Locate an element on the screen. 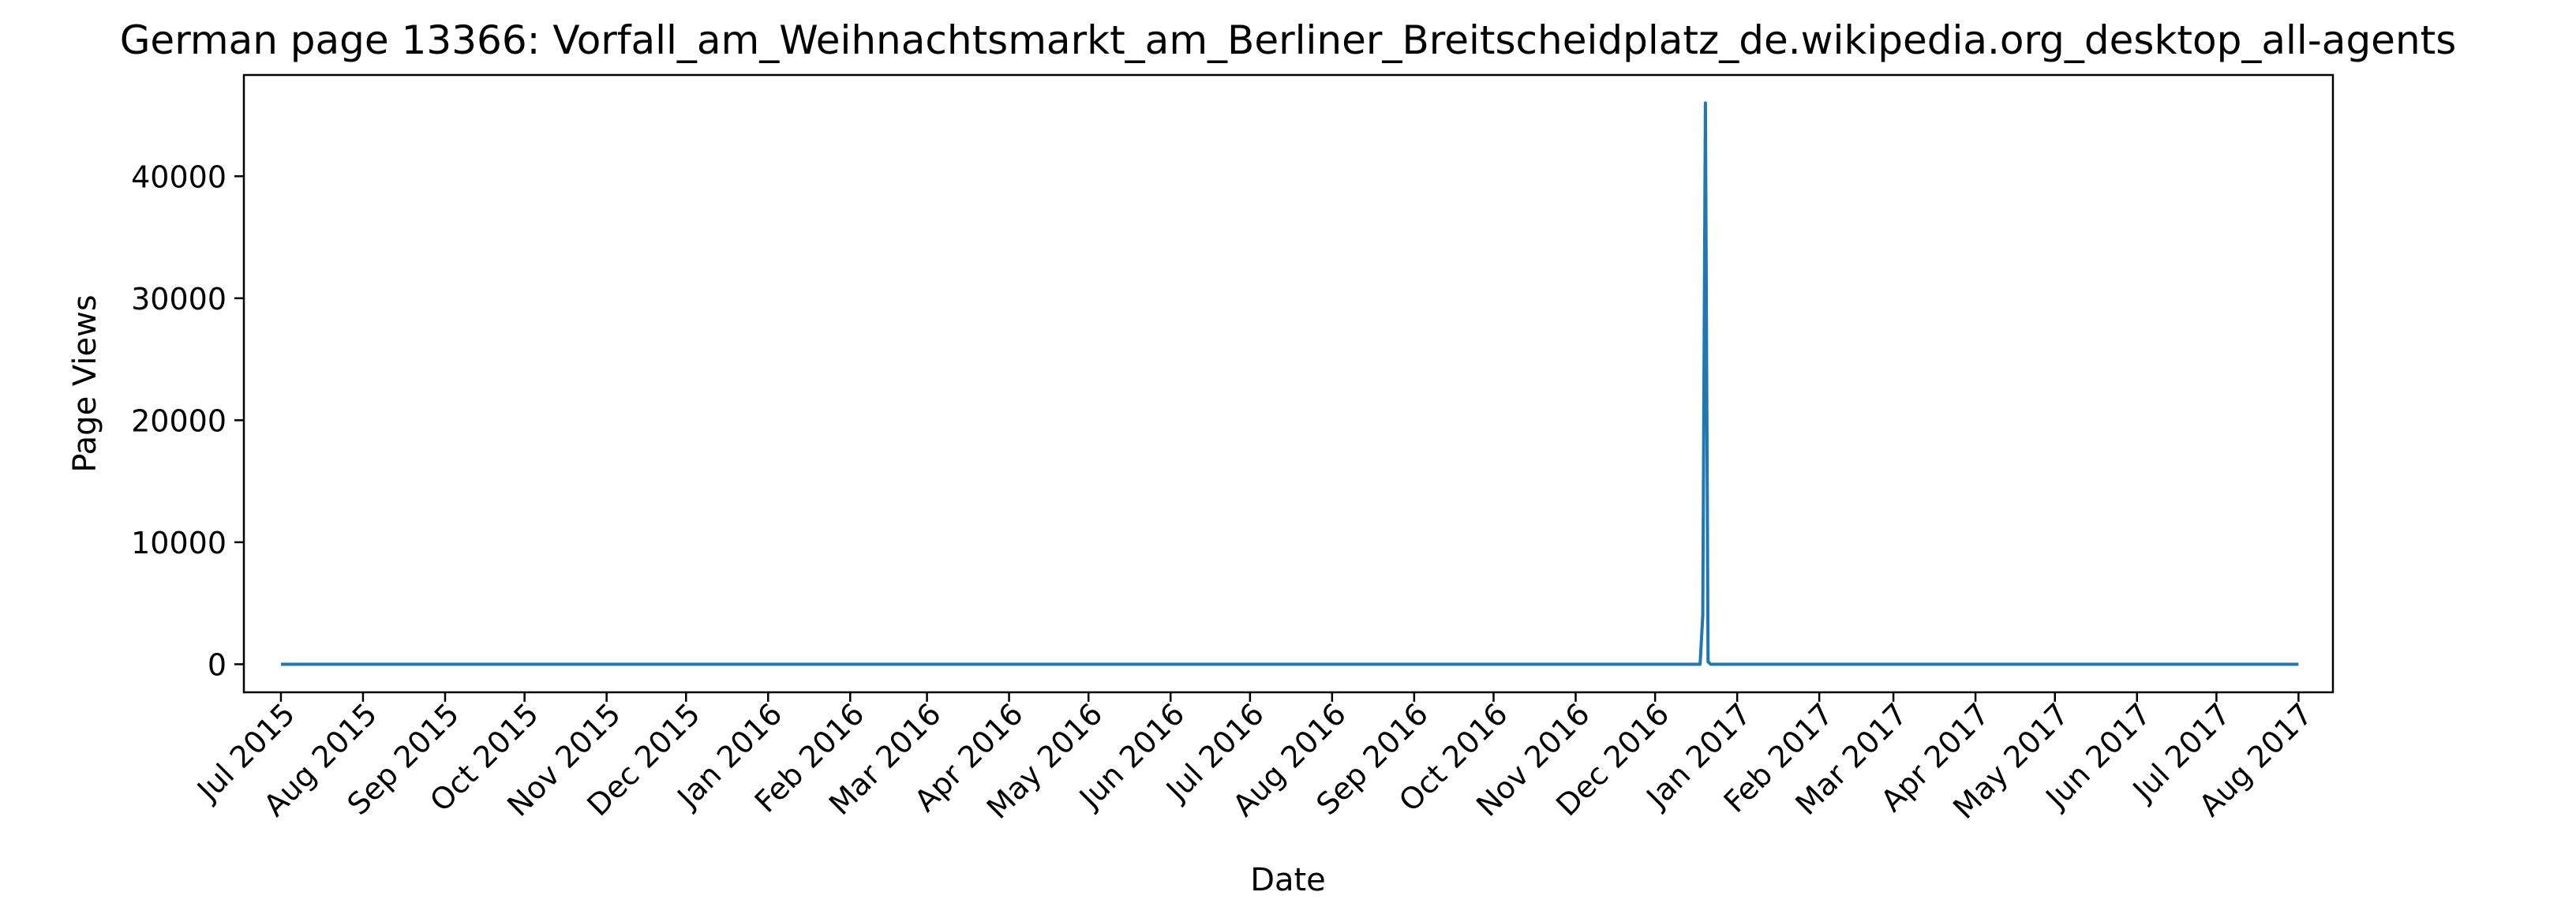 This screenshot has height=922, width=2576. y-tick-label: 10000 is located at coordinates (179, 543).